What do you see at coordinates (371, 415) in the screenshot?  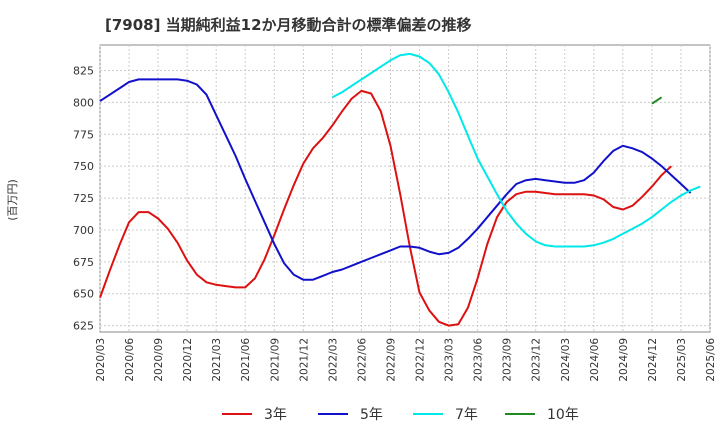 I see `legend-label-2: 5年` at bounding box center [371, 415].